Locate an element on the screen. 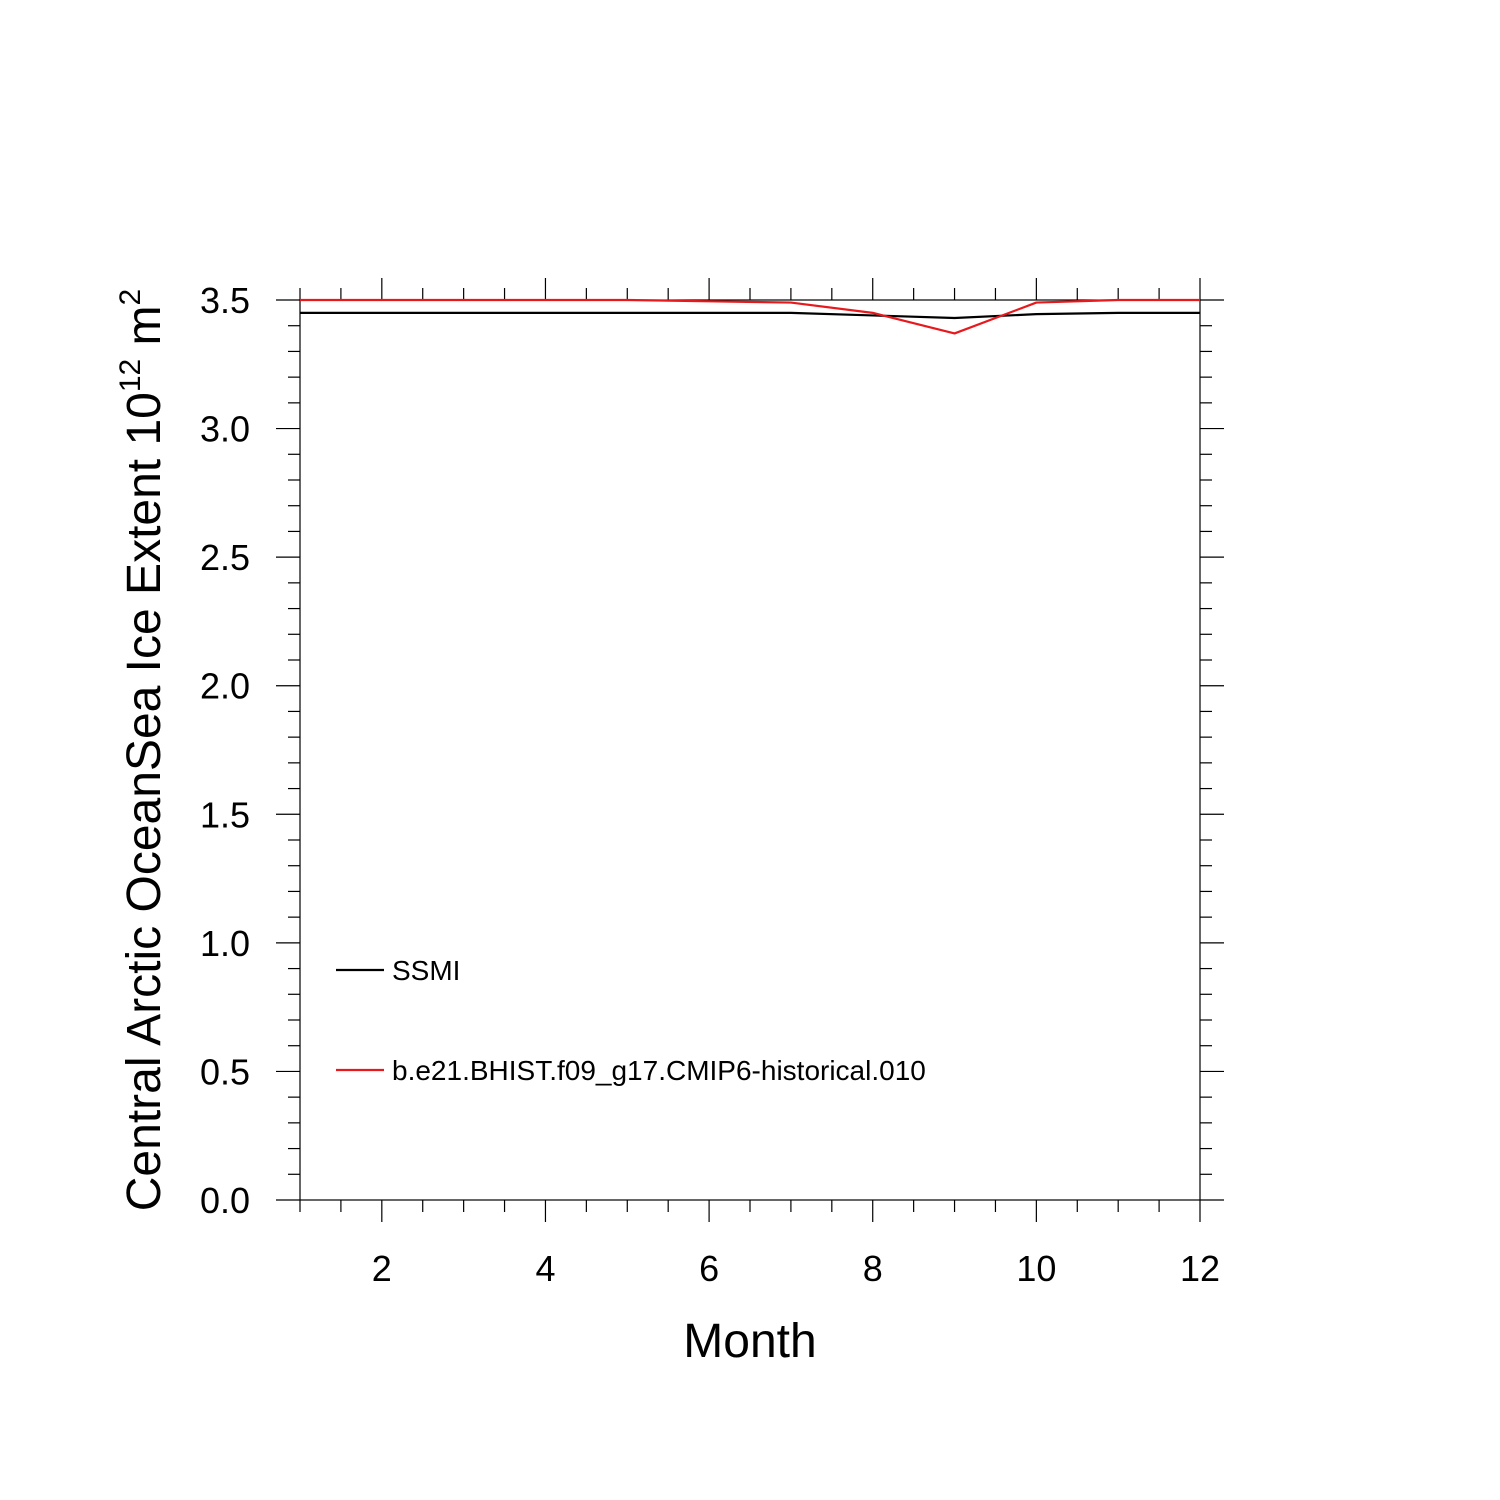  y-axis-title-main: Central Arctic OceanSea Ice Extent 10 is located at coordinates (144, 801).